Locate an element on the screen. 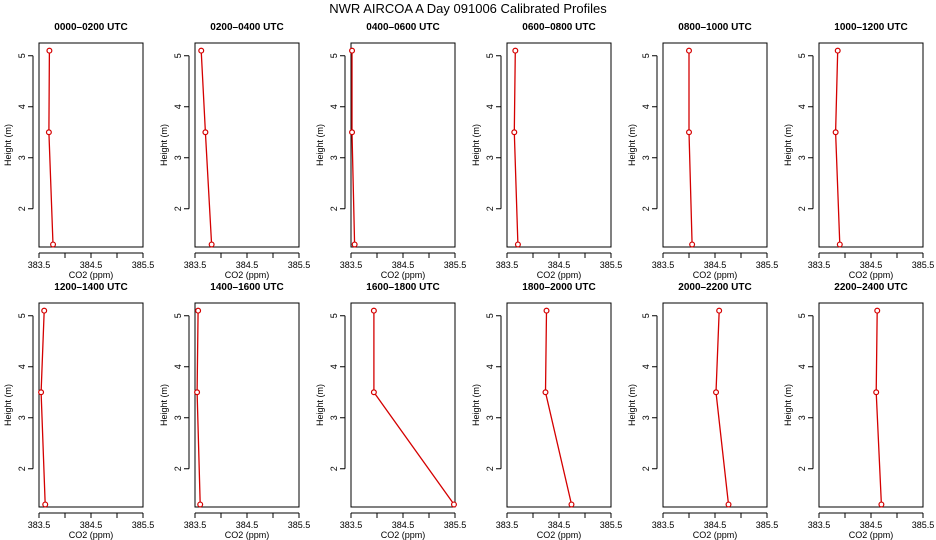 Image resolution: width=936 pixels, height=540 pixels. panel-title: 0600–0800 UTC is located at coordinates (558, 27).